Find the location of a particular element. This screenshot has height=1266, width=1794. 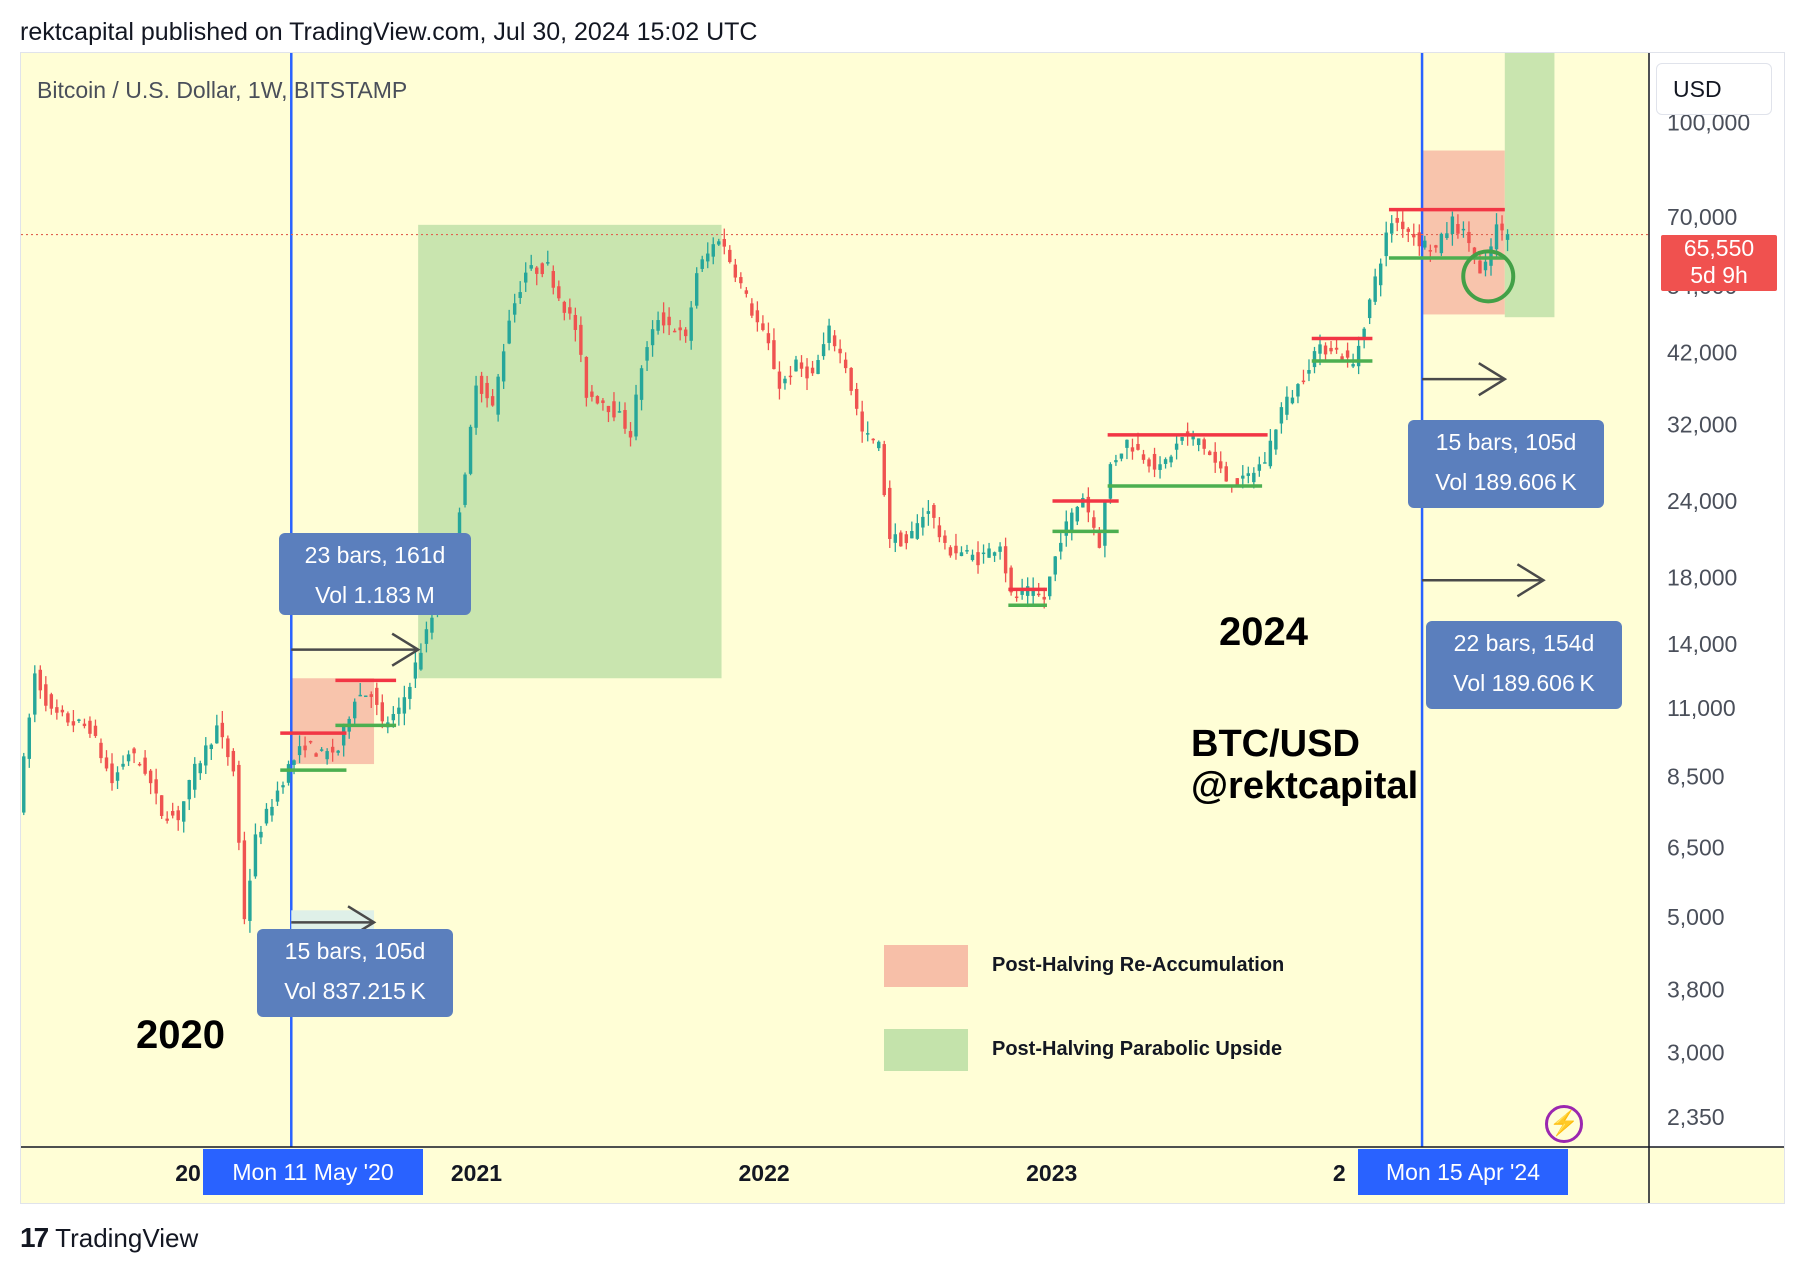

last-price-tag: 65,550 5d 9h is located at coordinates (1719, 263).